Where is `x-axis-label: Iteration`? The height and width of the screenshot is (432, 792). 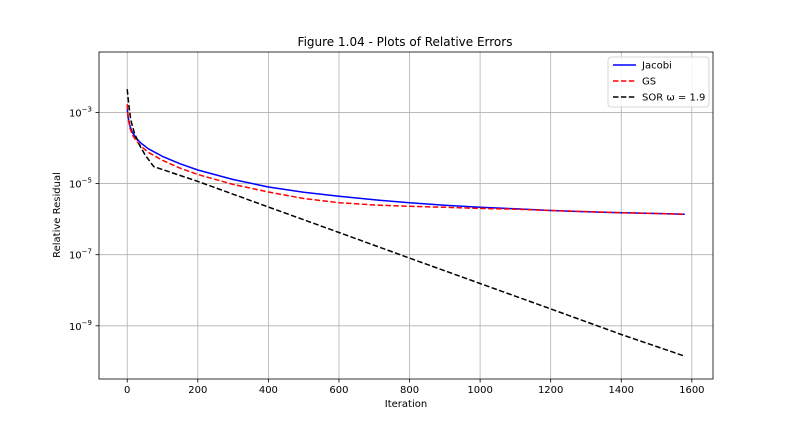 x-axis-label: Iteration is located at coordinates (406, 404).